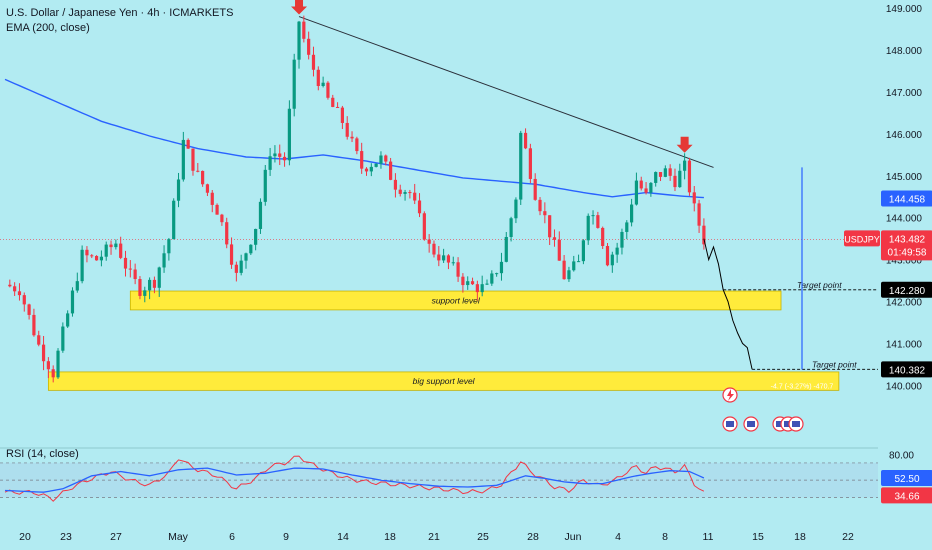  I want to click on symbol-tag-bg, so click(862, 238).